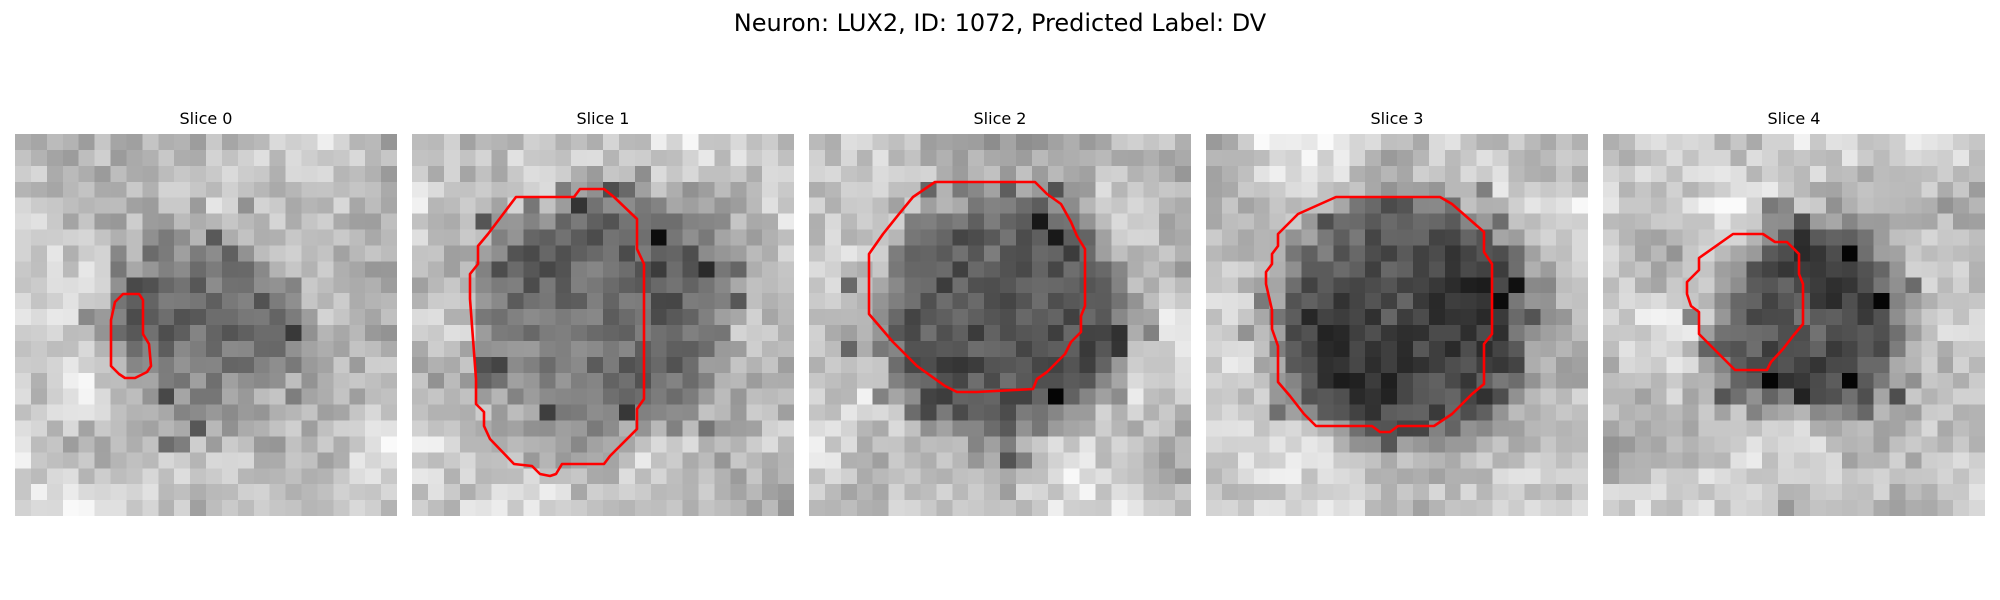 The width and height of the screenshot is (2000, 600). I want to click on slice-2-image, so click(1000, 325).